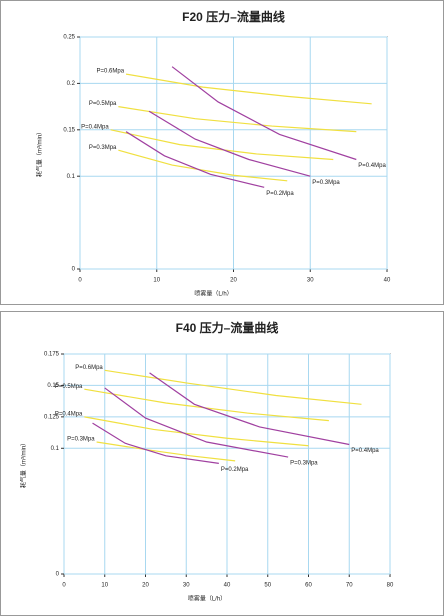  What do you see at coordinates (227, 327) in the screenshot?
I see `chart-title: F40 压力–流量曲线` at bounding box center [227, 327].